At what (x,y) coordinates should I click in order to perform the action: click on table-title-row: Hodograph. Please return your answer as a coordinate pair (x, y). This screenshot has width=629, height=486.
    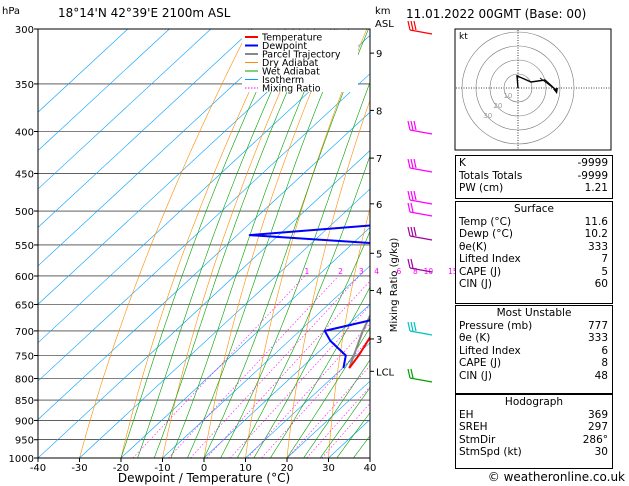
    Looking at the image, I should click on (534, 402).